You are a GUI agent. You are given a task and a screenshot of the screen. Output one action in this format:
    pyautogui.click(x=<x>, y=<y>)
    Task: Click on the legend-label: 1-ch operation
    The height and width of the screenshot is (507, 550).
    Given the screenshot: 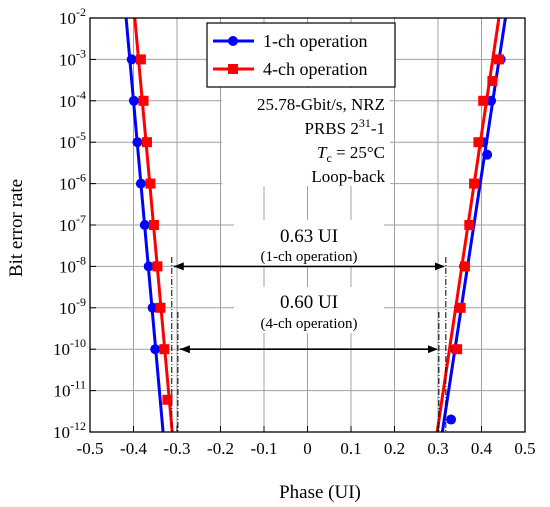 What is the action you would take?
    pyautogui.click(x=315, y=41)
    